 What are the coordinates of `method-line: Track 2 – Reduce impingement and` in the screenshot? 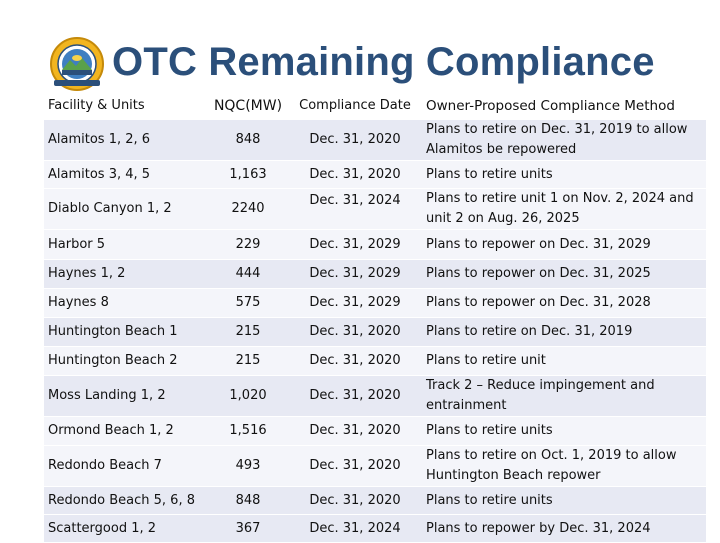 It's located at (540, 385).